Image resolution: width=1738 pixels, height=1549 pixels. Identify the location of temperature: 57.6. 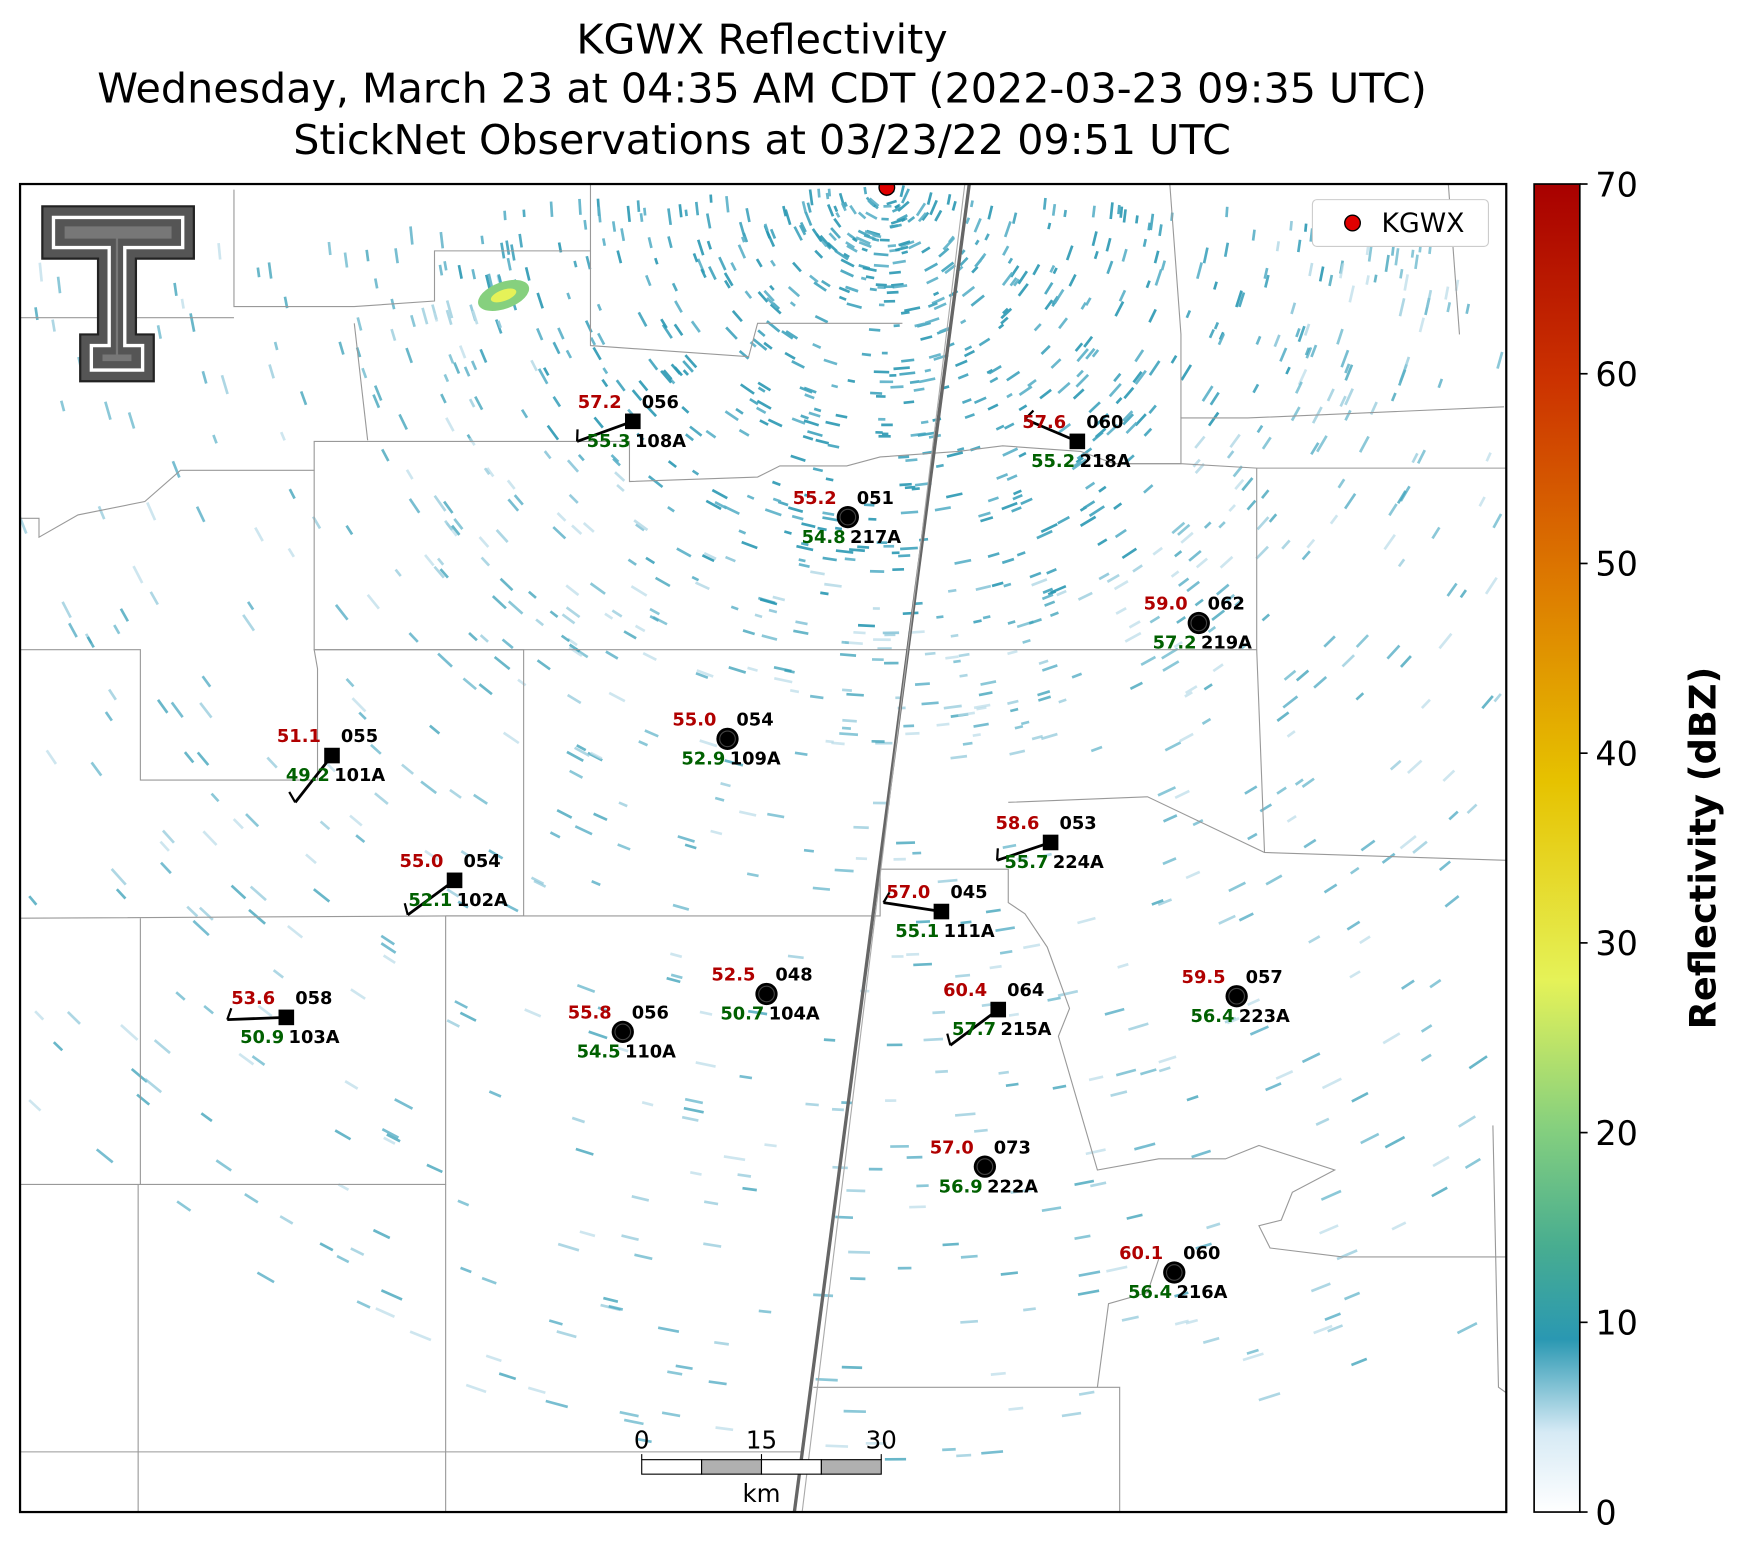
(1044, 422).